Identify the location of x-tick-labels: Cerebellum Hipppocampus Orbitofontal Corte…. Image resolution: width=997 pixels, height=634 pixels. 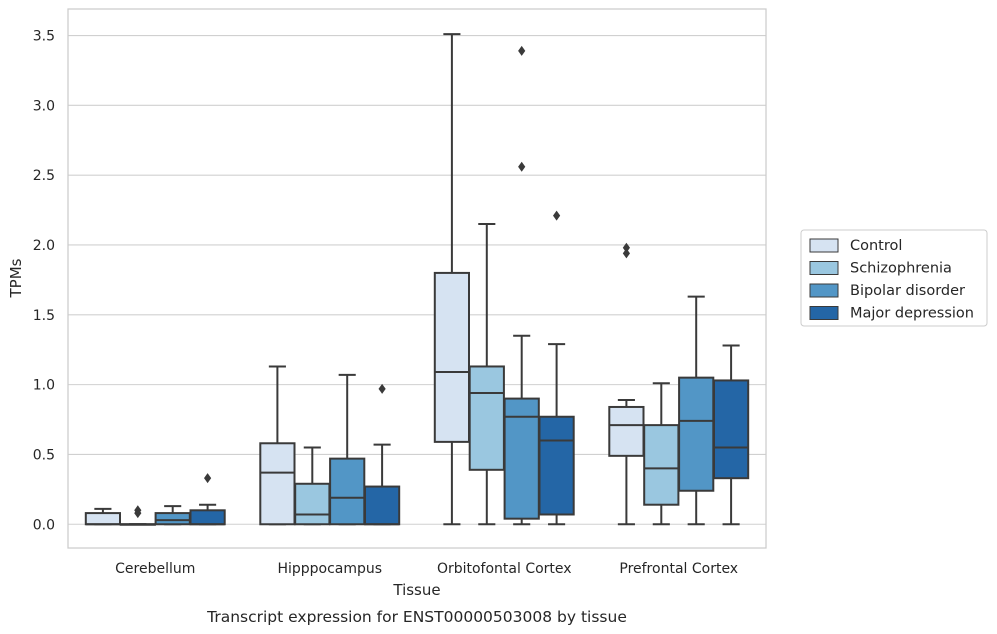
(426, 569).